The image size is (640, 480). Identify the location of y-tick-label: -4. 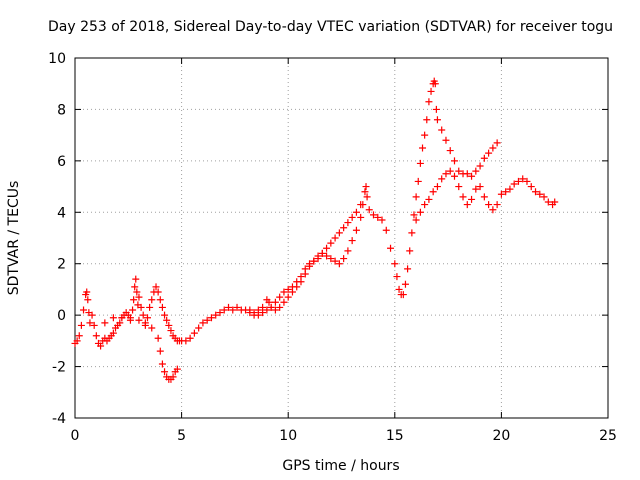
(59, 419).